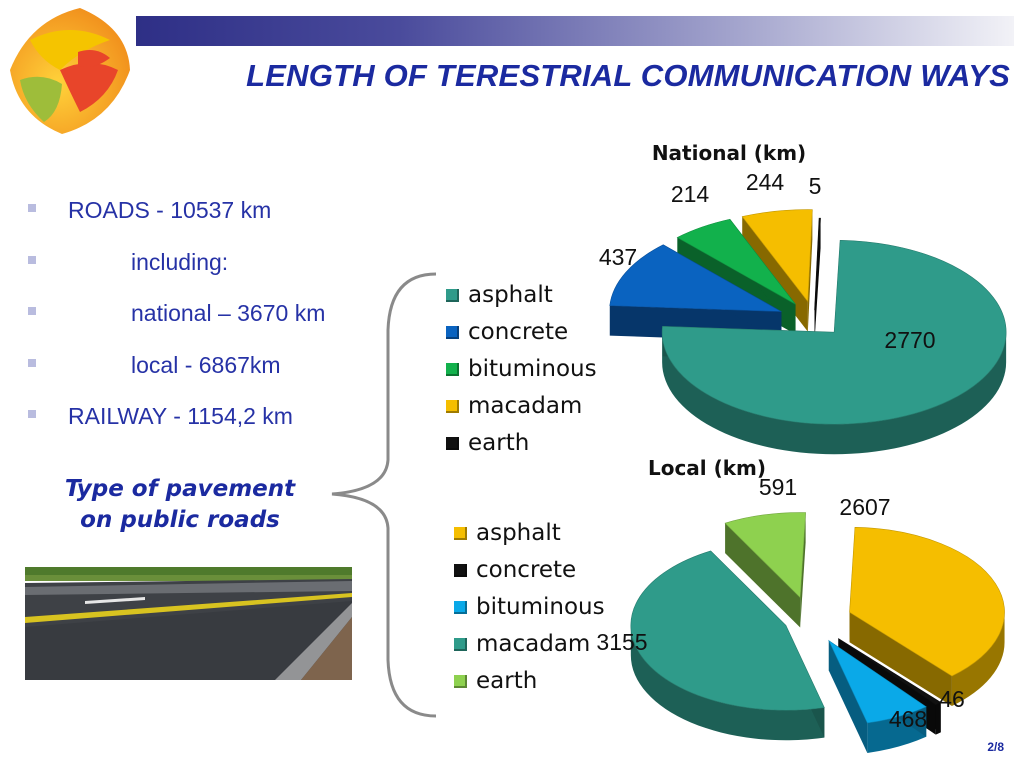 Image resolution: width=1024 pixels, height=768 pixels. I want to click on bullet-text: including:, so click(180, 261).